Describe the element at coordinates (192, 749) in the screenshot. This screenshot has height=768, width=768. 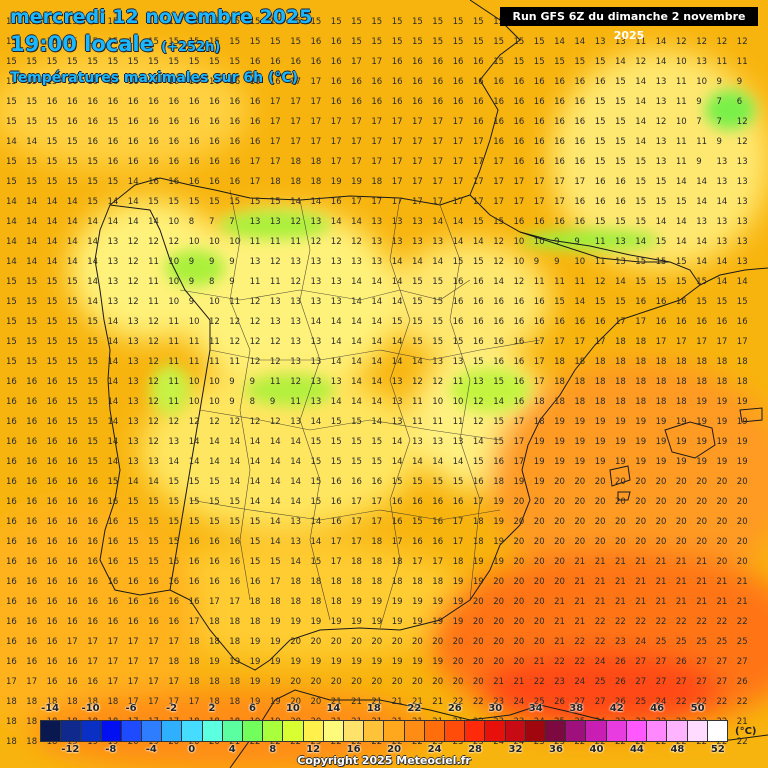
I see `legend-label: 0` at that location.